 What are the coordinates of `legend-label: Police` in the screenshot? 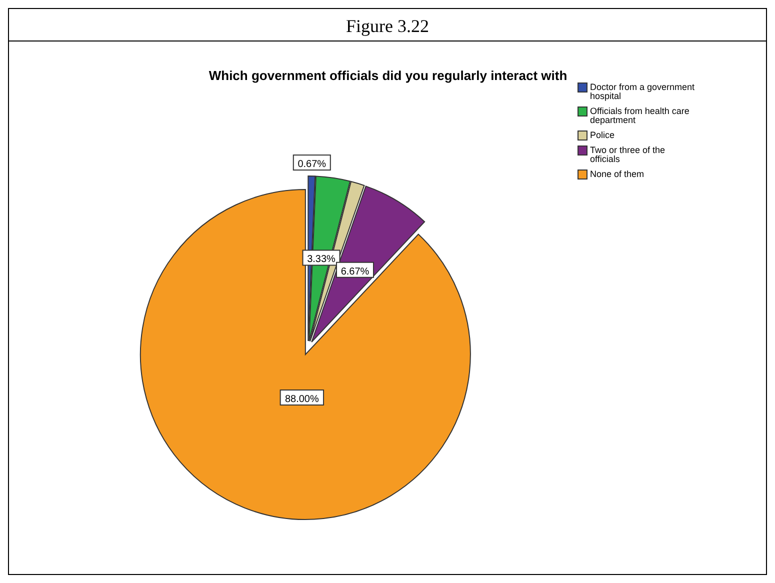 It's located at (602, 135).